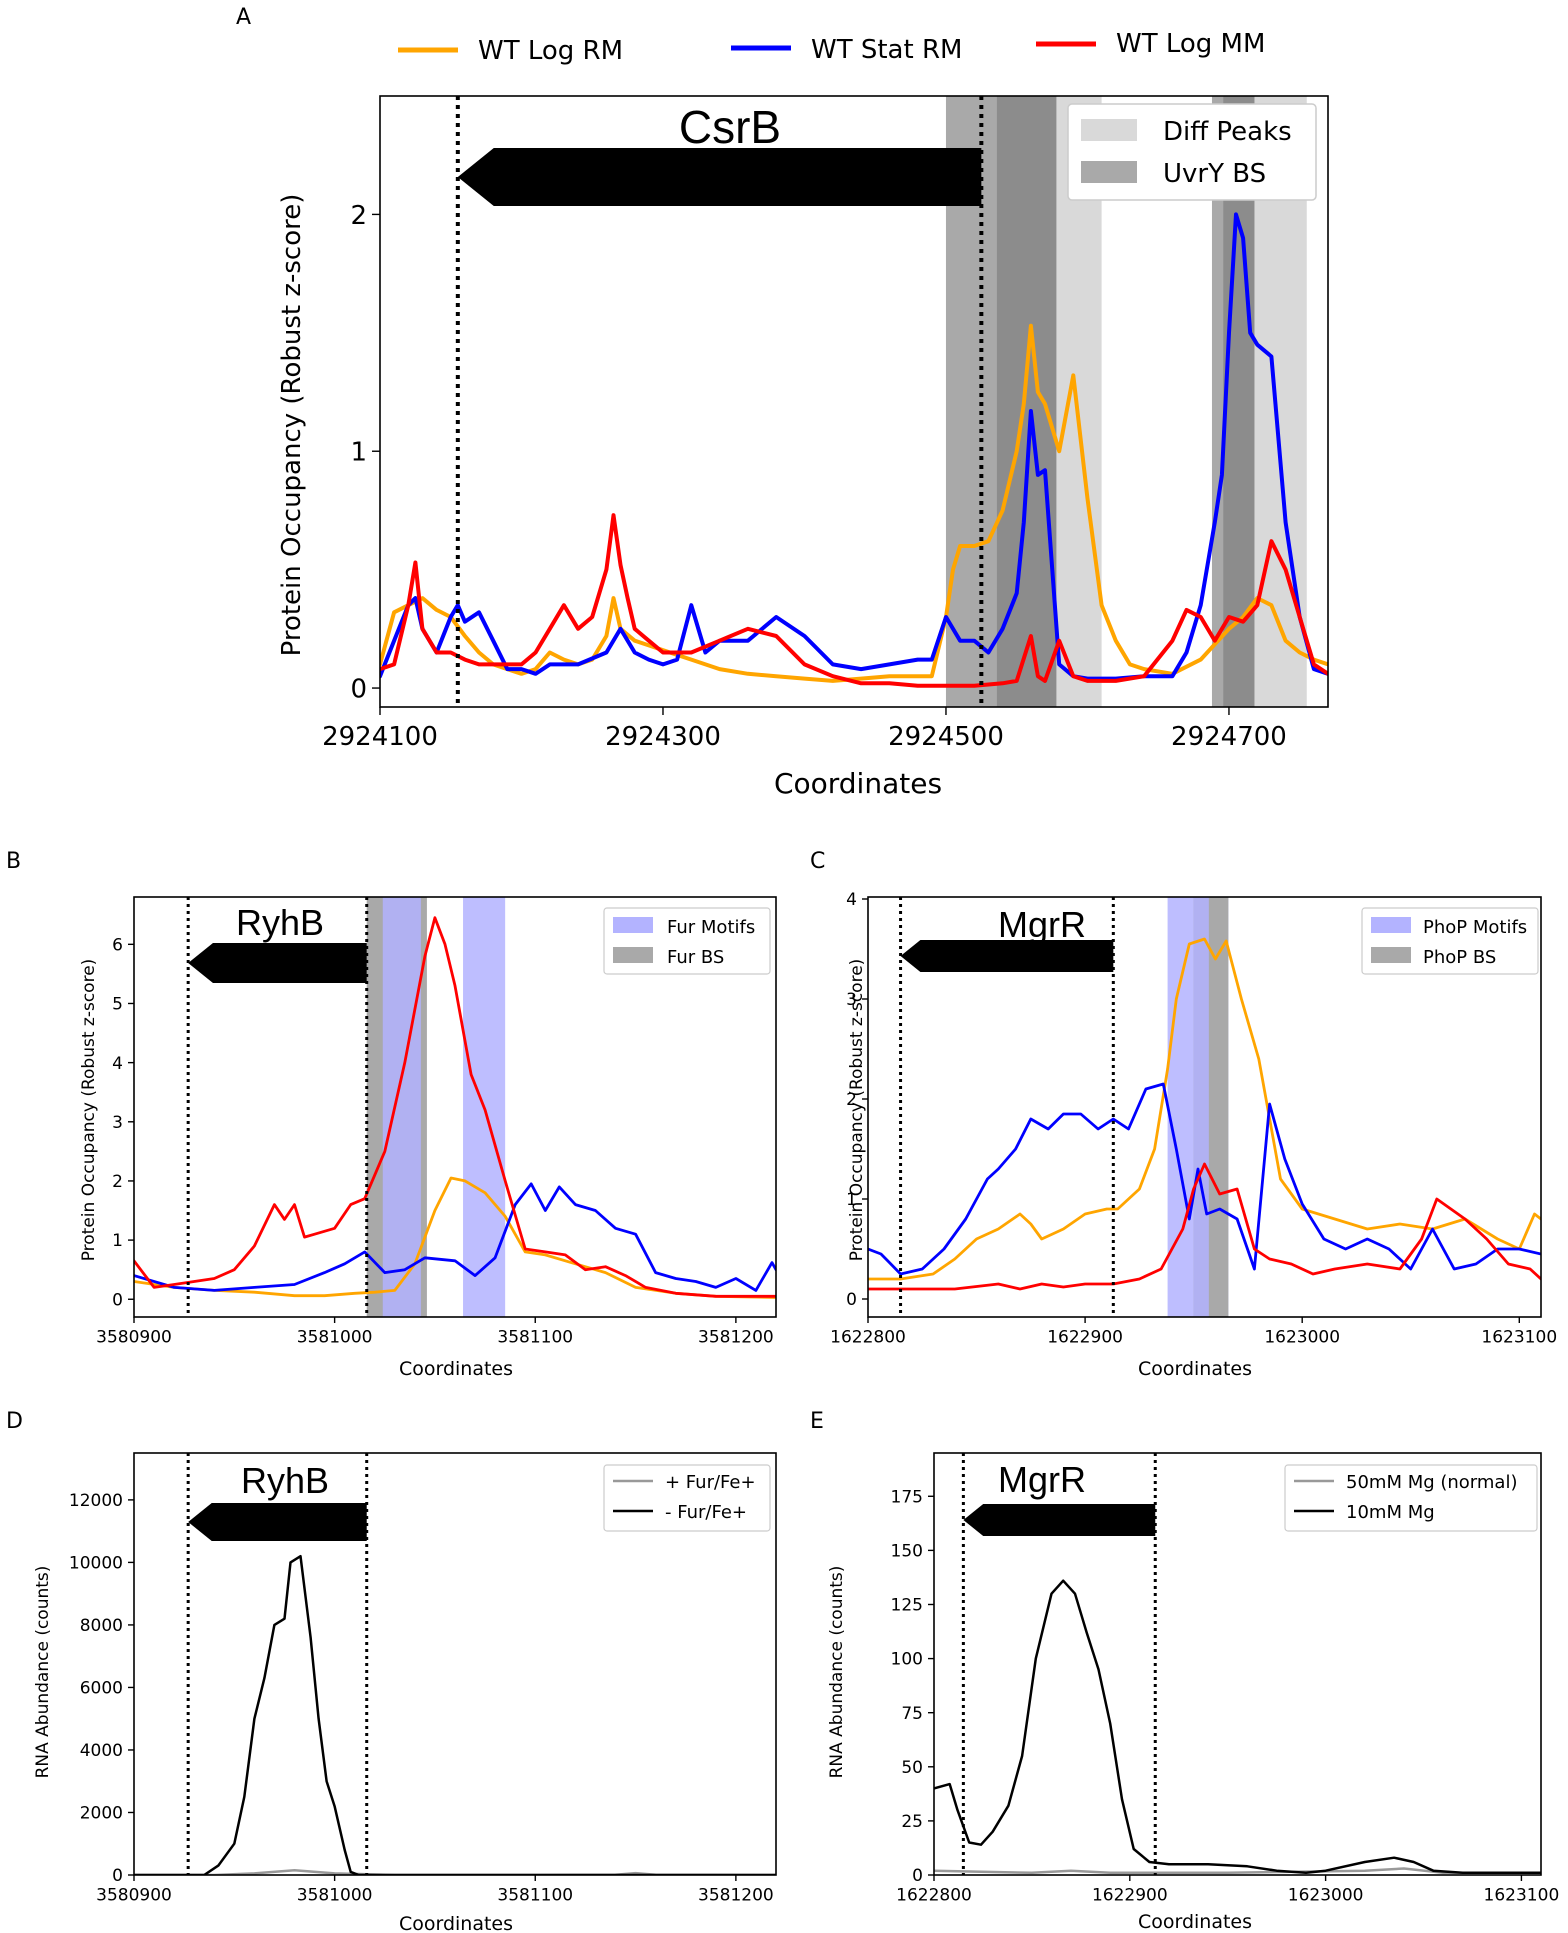 The width and height of the screenshot is (1568, 1933). Describe the element at coordinates (455, 1237) in the screenshot. I see `series-line-wt-log-rm` at that location.